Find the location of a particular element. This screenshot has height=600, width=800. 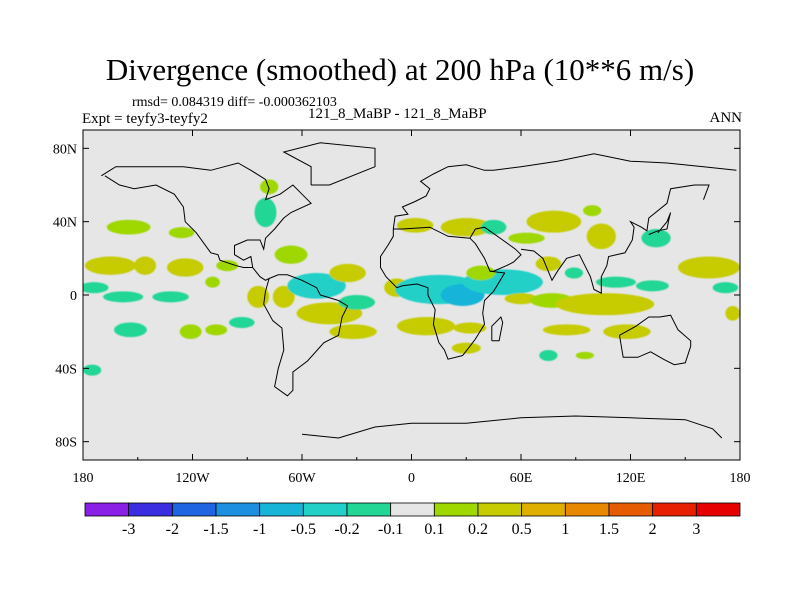

colorbar-label: -2 is located at coordinates (172, 529).